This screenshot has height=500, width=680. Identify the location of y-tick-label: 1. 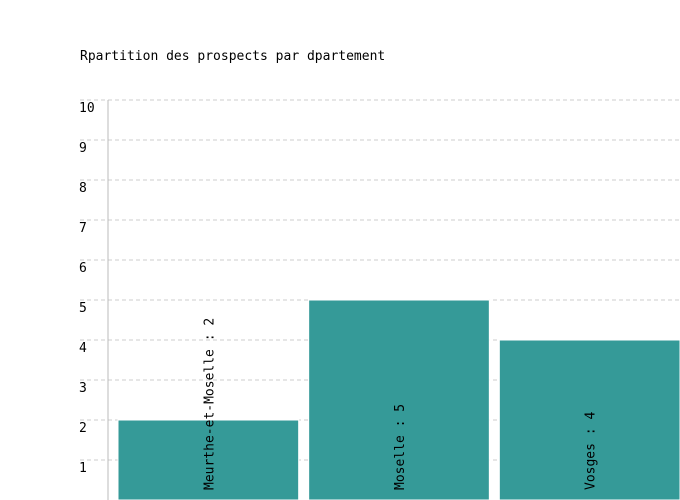
(83, 468).